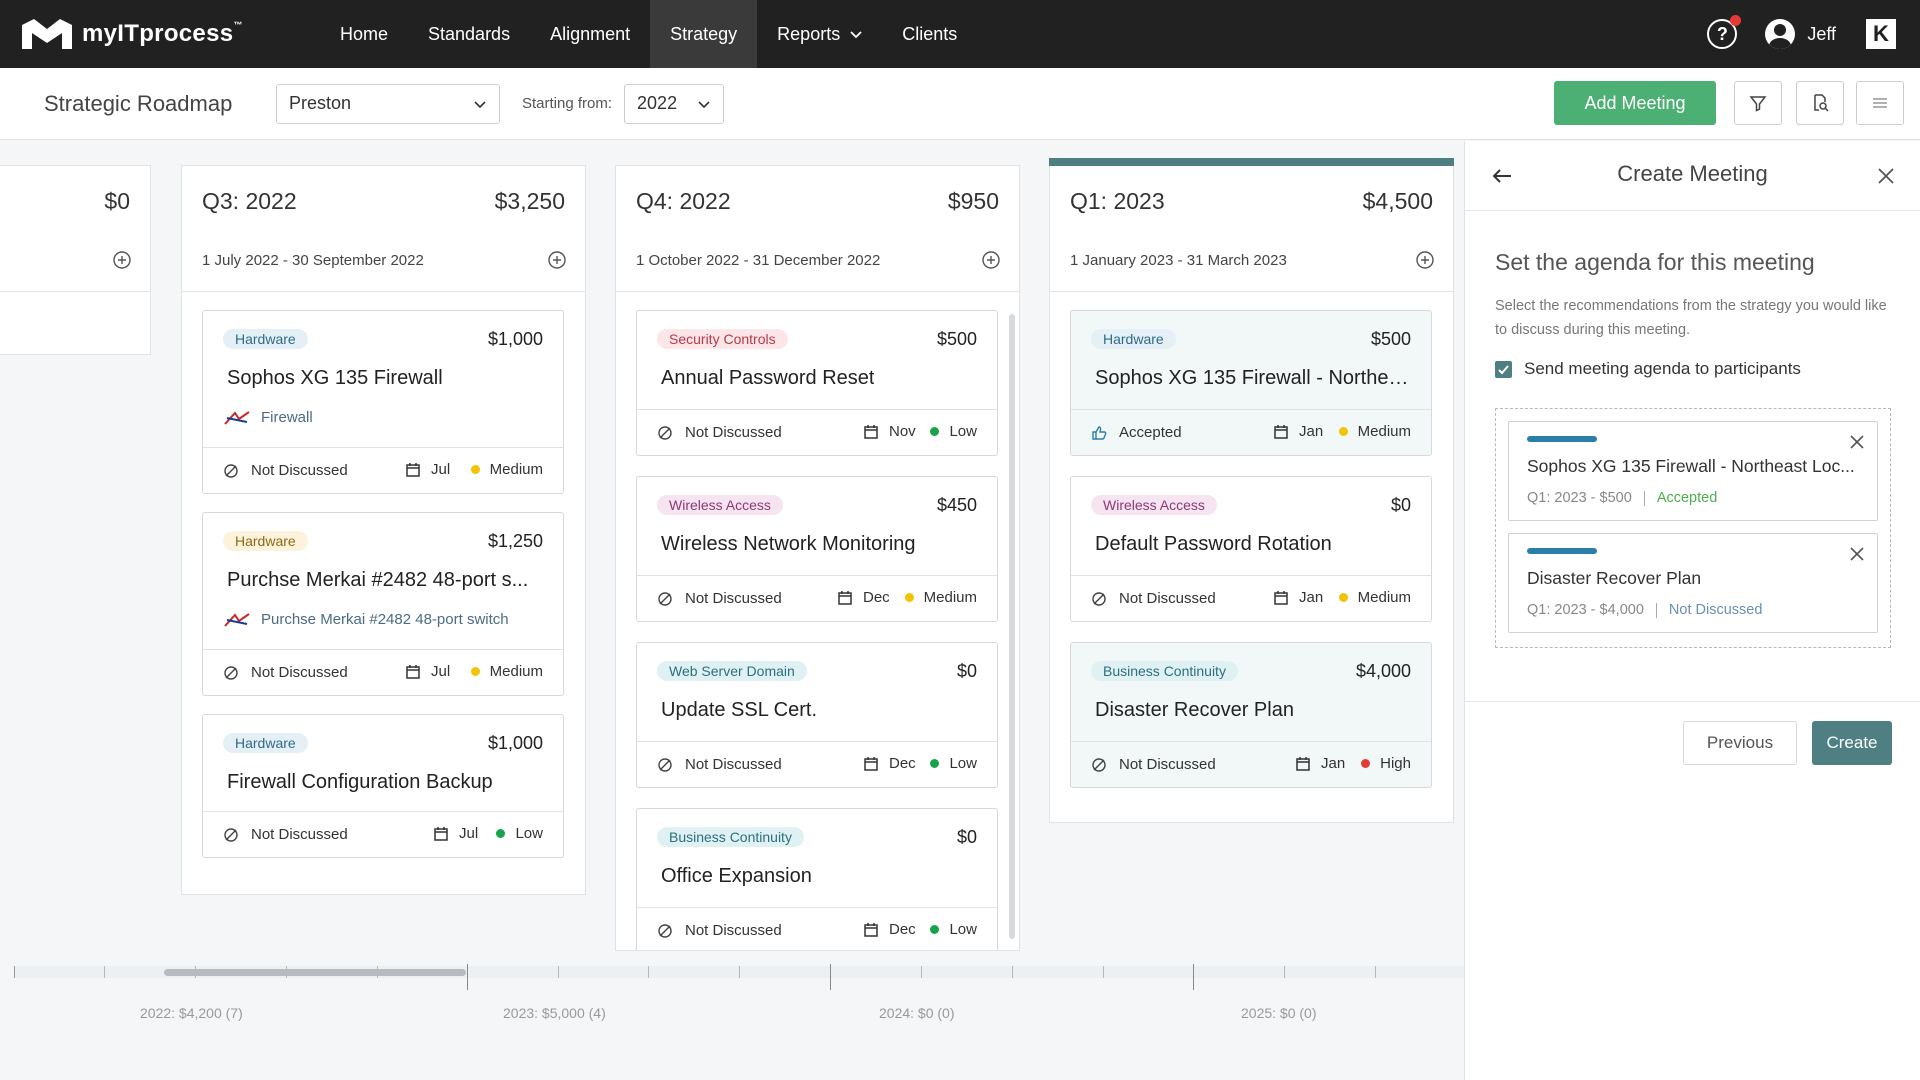  I want to click on card-priority: Low, so click(953, 431).